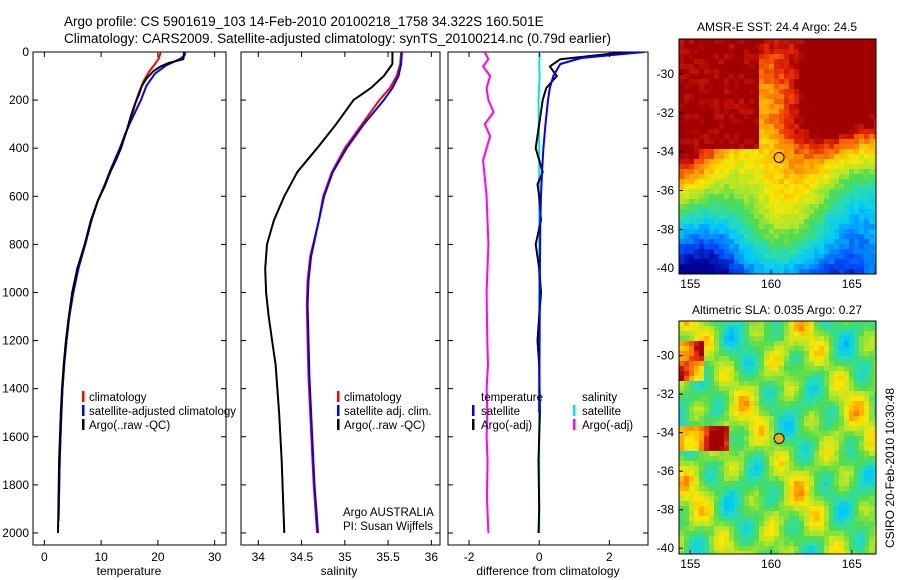 The height and width of the screenshot is (580, 900). I want to click on legend-swatch-sal-satellite, so click(574, 410).